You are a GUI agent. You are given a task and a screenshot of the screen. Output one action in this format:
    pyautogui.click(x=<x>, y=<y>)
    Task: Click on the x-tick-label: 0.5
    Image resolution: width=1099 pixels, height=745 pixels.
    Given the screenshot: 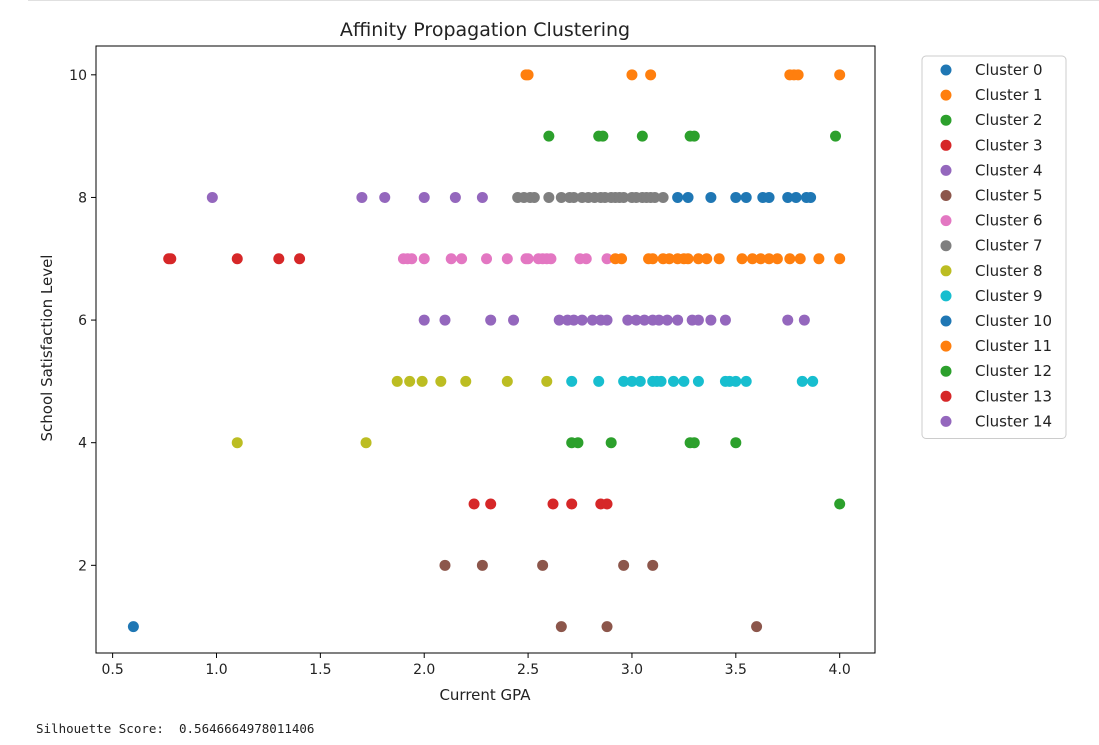 What is the action you would take?
    pyautogui.click(x=112, y=670)
    